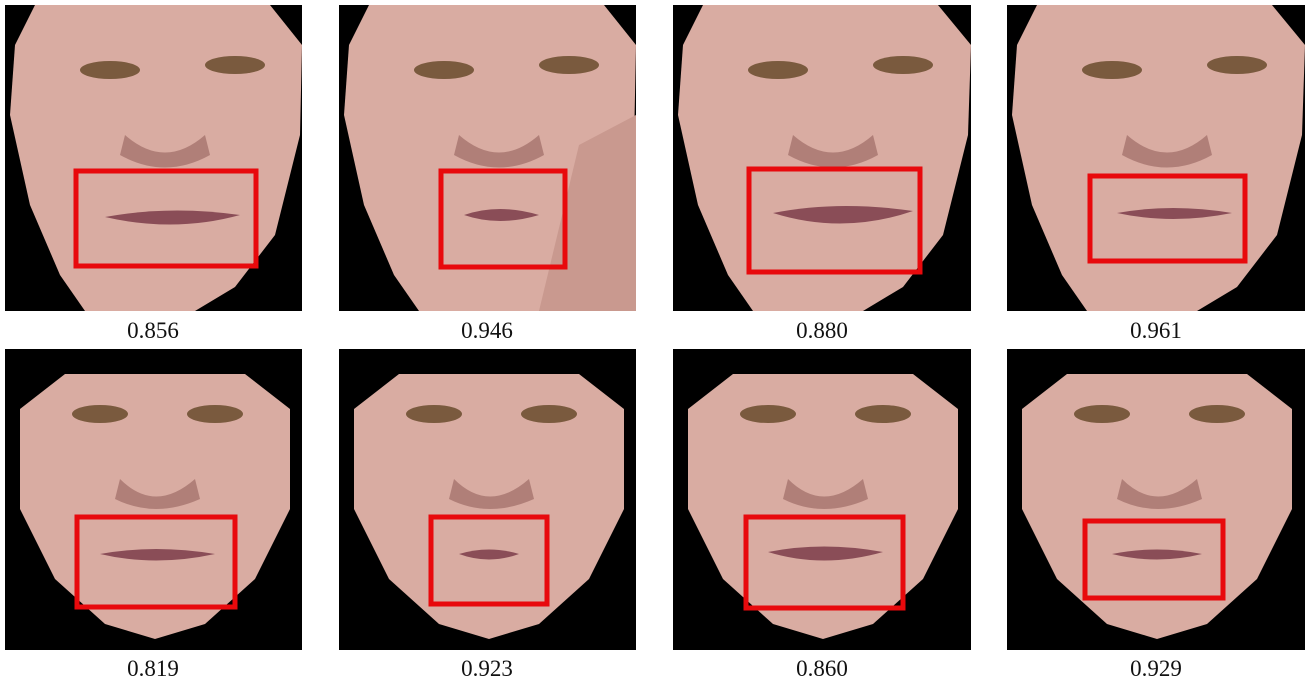  What do you see at coordinates (1156, 330) in the screenshot?
I see `score-label-4: 0.961` at bounding box center [1156, 330].